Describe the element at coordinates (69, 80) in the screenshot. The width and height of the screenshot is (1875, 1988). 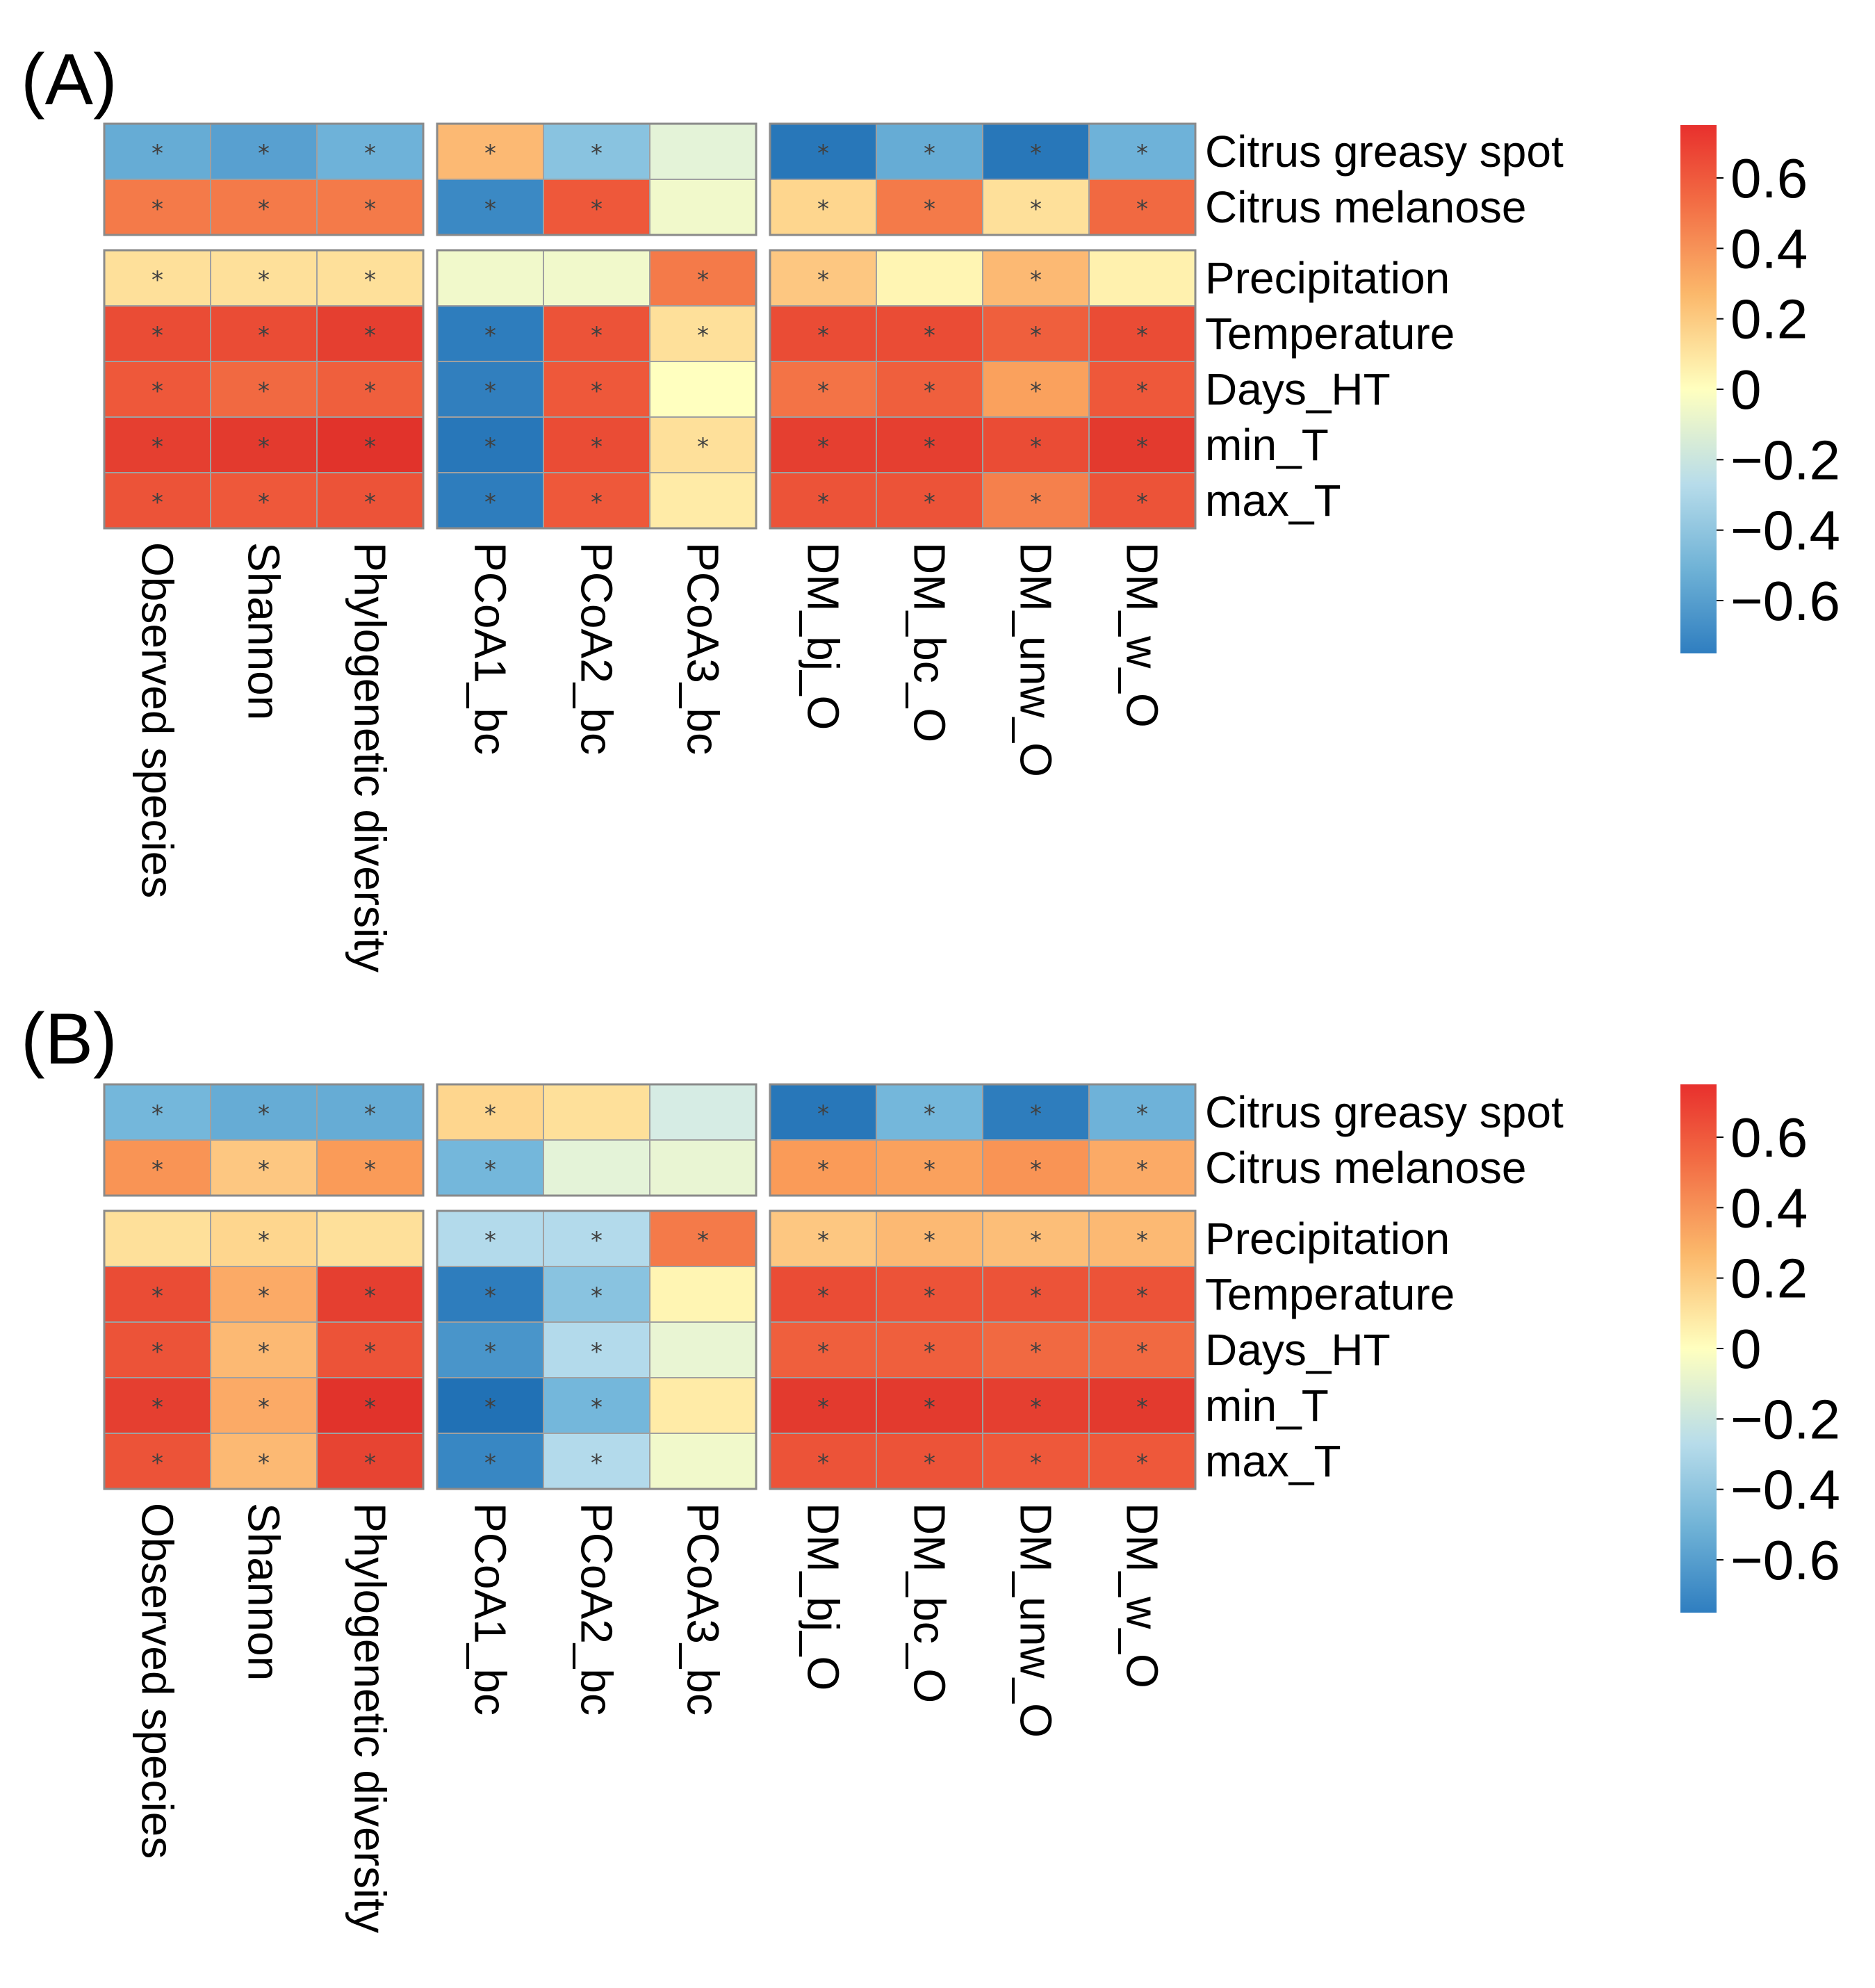
I see `panel-a-label: (A)` at that location.